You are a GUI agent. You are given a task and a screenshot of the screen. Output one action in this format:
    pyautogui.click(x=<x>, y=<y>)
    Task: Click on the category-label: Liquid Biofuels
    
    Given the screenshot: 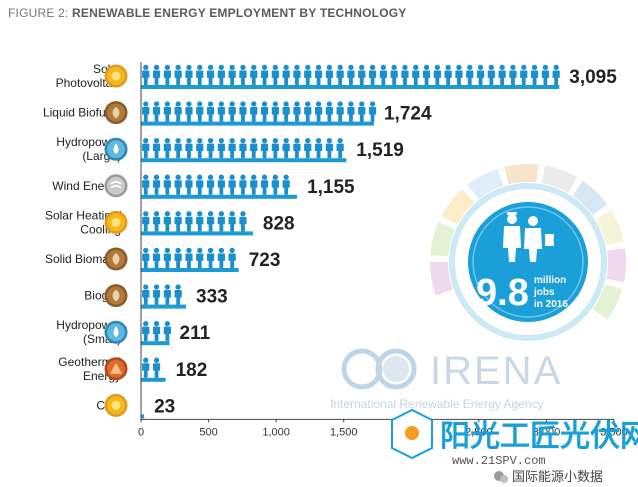 What is the action you would take?
    pyautogui.click(x=82, y=113)
    